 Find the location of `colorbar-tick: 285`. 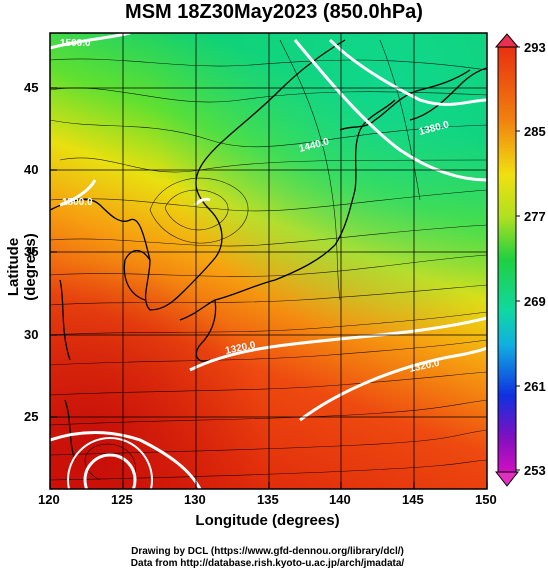

colorbar-tick: 285 is located at coordinates (535, 131).